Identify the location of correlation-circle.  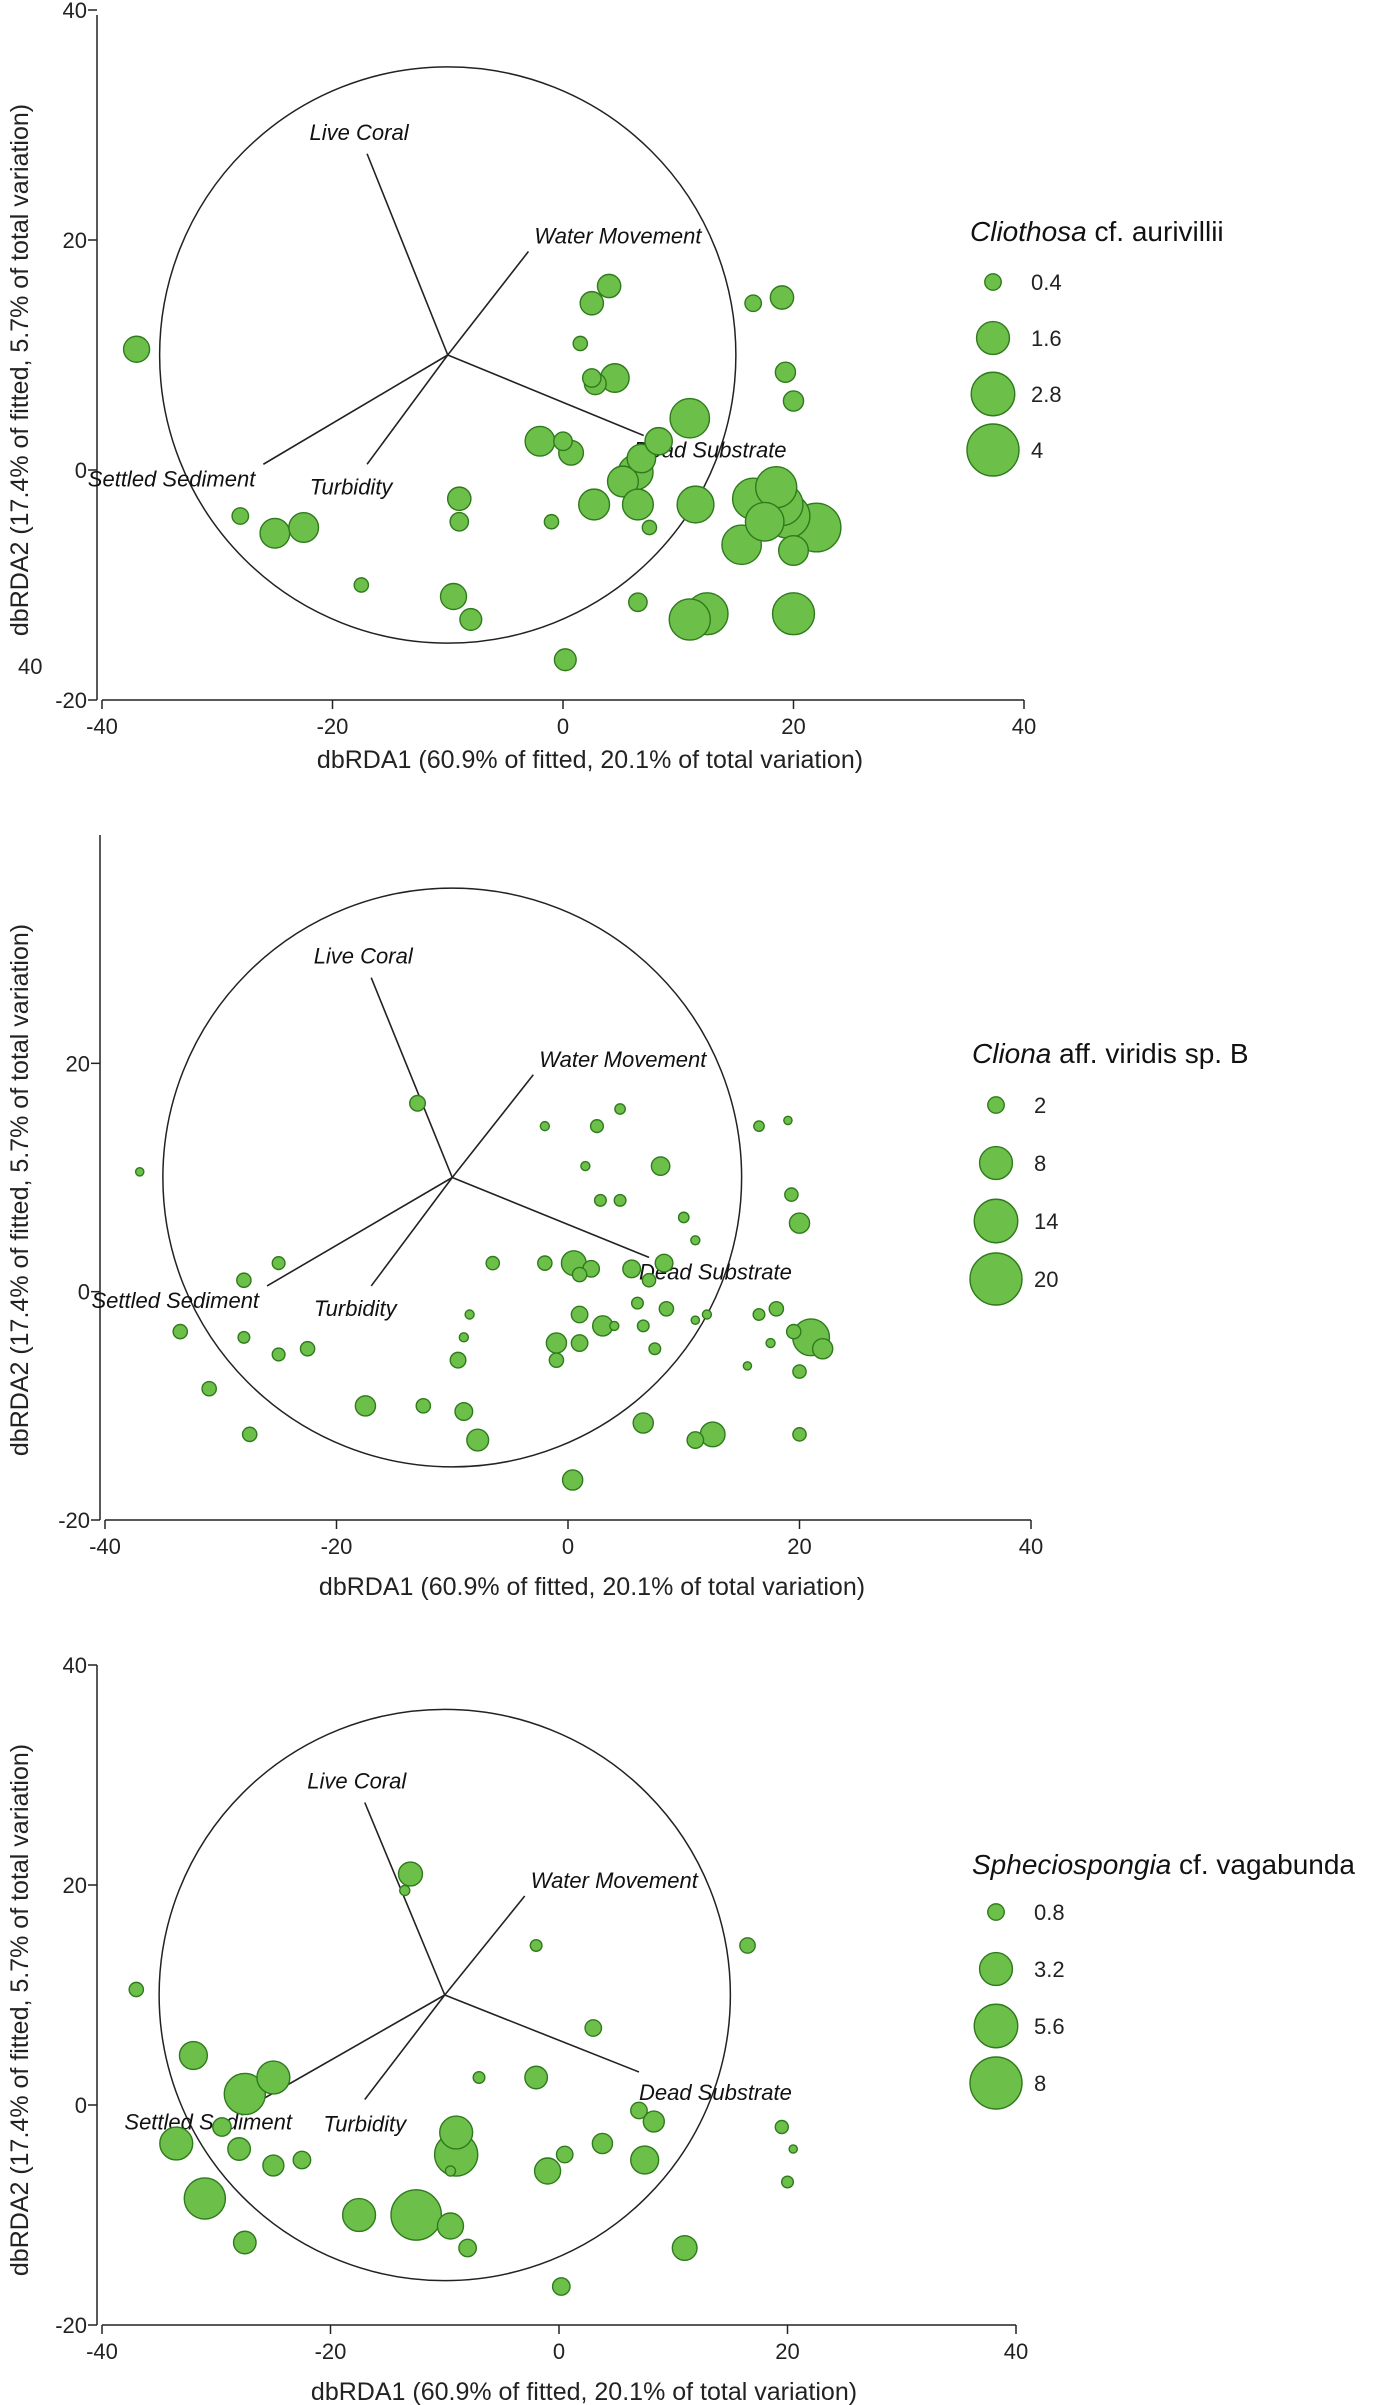
(447, 355).